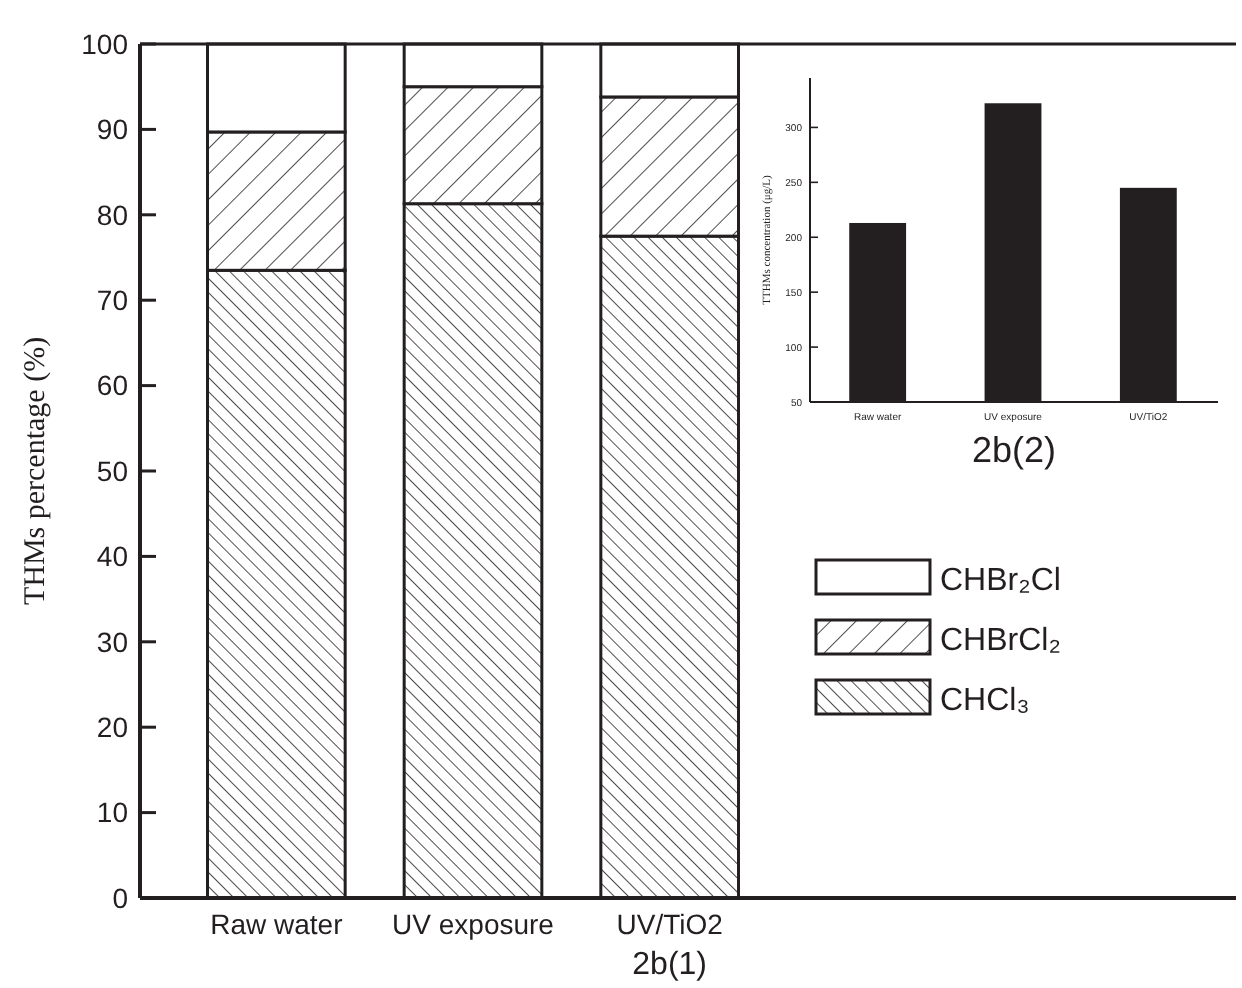 The height and width of the screenshot is (988, 1242). What do you see at coordinates (112, 812) in the screenshot?
I see `y-tick-label: 10` at bounding box center [112, 812].